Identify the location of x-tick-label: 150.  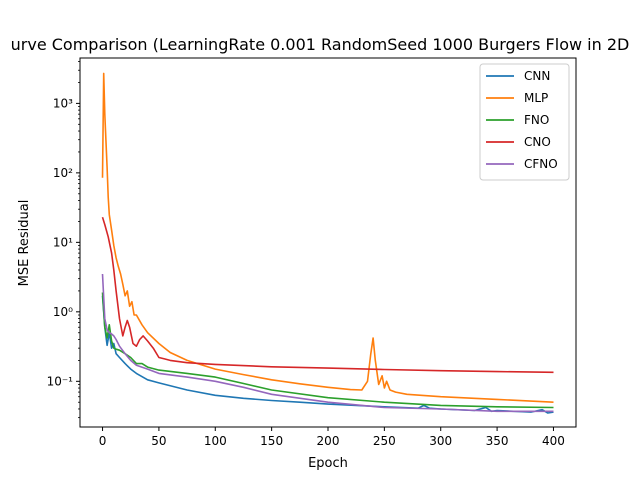
(271, 441).